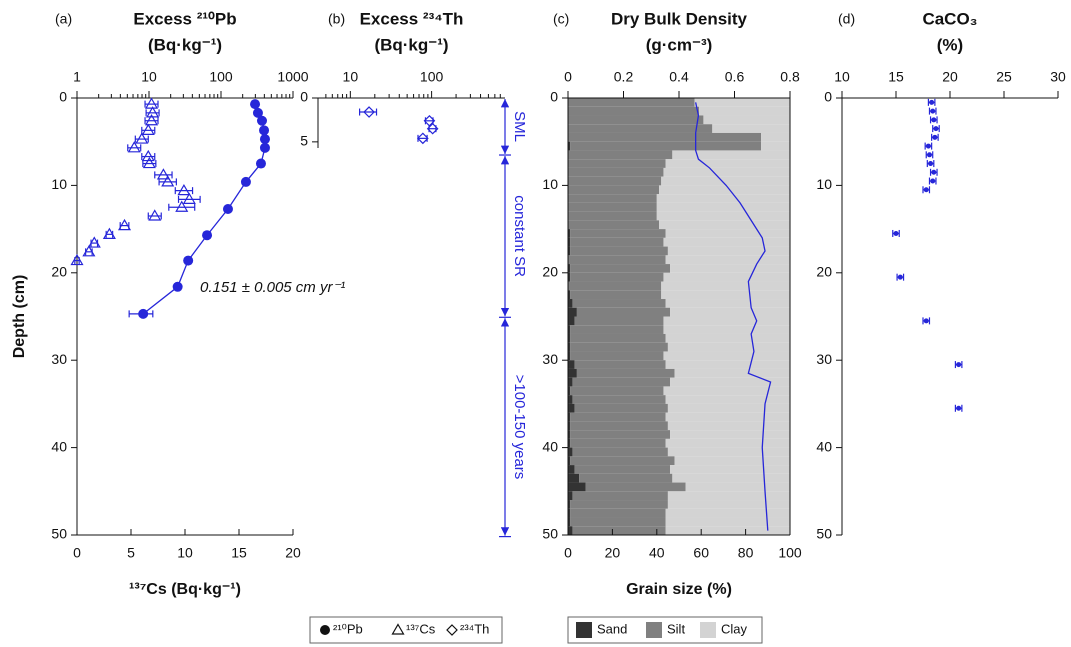  Describe the element at coordinates (239, 553) in the screenshot. I see `x2-tick-label: 15` at that location.